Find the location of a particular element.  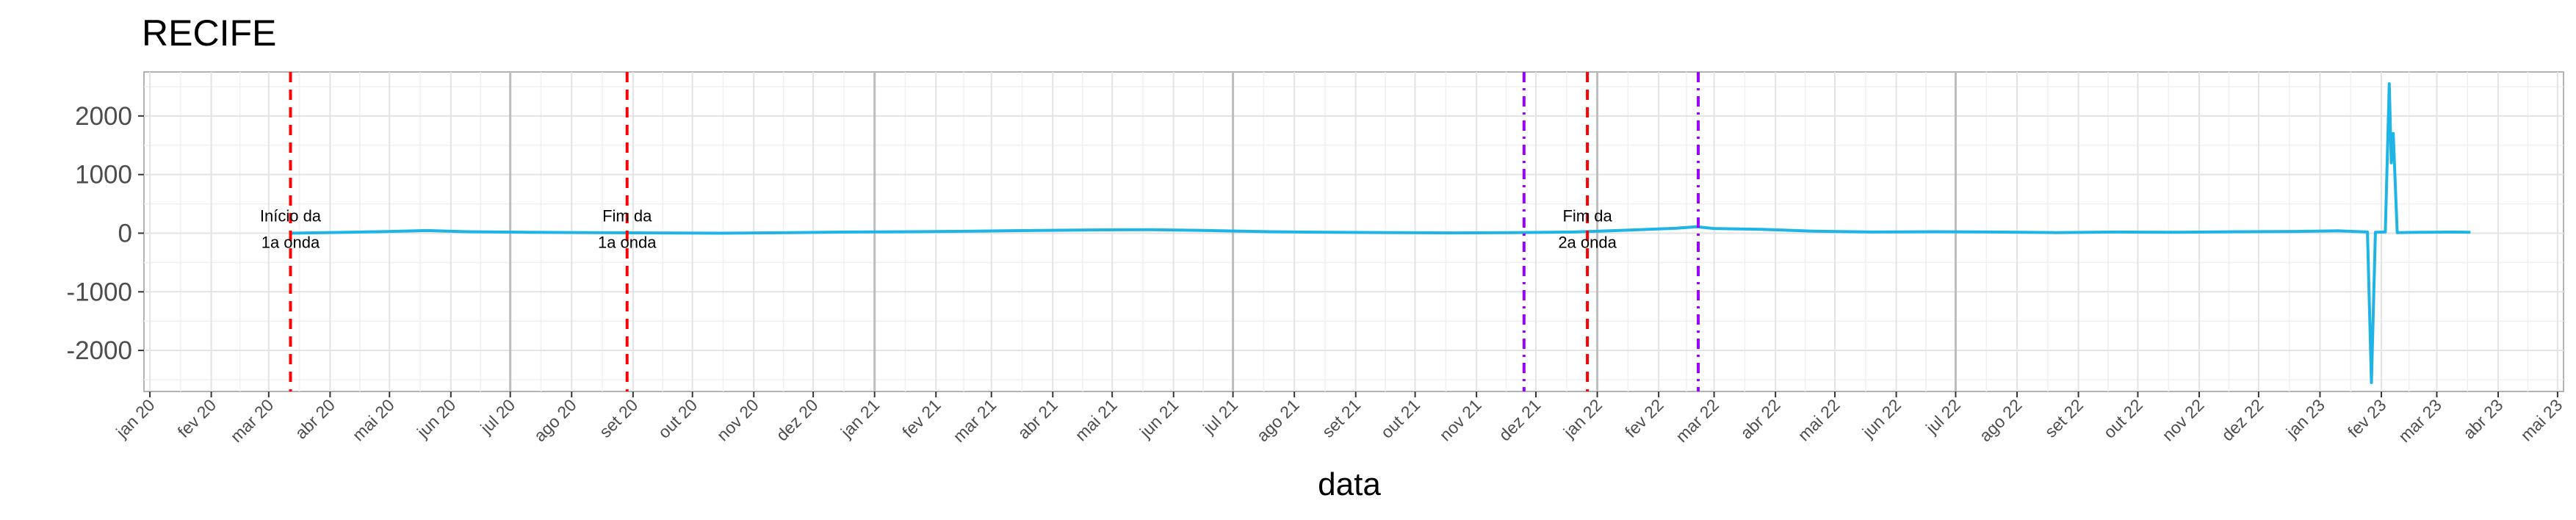

x-tick-label: mar 22 is located at coordinates (1697, 421).